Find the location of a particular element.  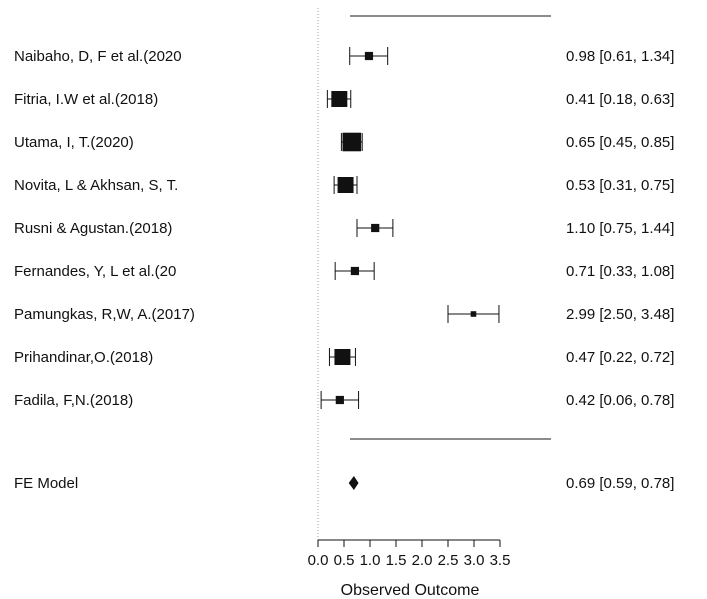

study-label: Utama, I, T.(2020) is located at coordinates (74, 142).